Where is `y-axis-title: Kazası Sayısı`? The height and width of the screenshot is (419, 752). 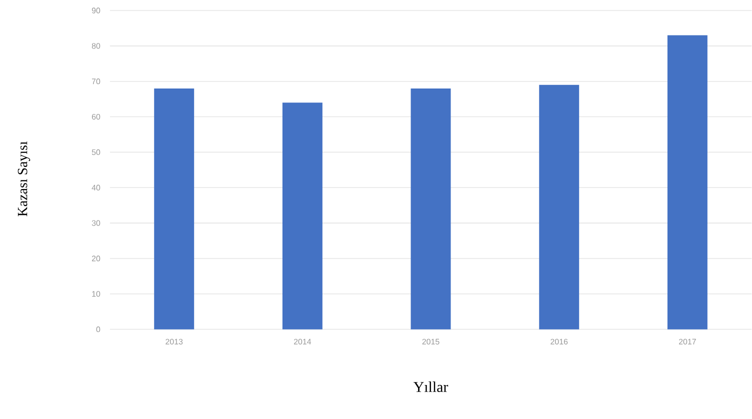 y-axis-title: Kazası Sayısı is located at coordinates (24, 179).